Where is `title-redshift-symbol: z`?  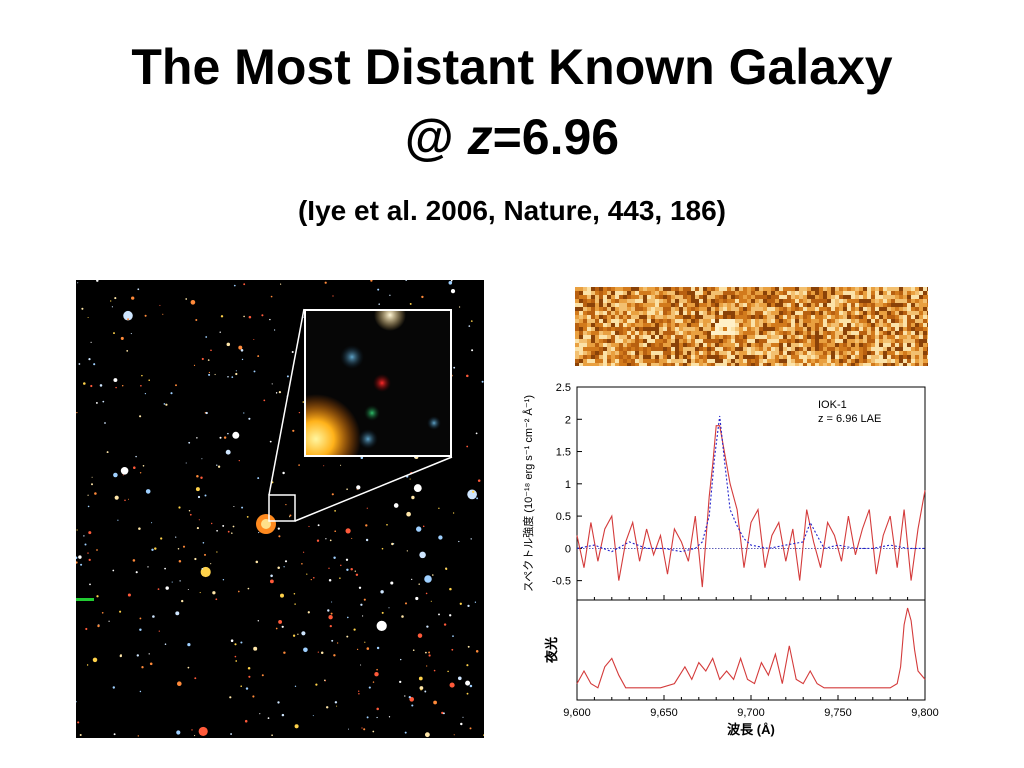
title-redshift-symbol: z is located at coordinates (480, 137).